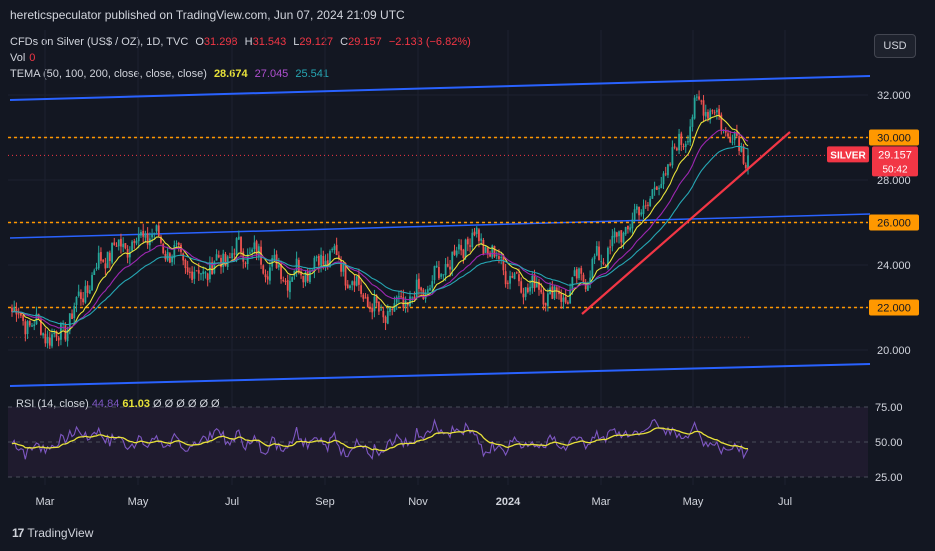 The image size is (935, 551). What do you see at coordinates (693, 502) in the screenshot?
I see `time-axis-tick: May` at bounding box center [693, 502].